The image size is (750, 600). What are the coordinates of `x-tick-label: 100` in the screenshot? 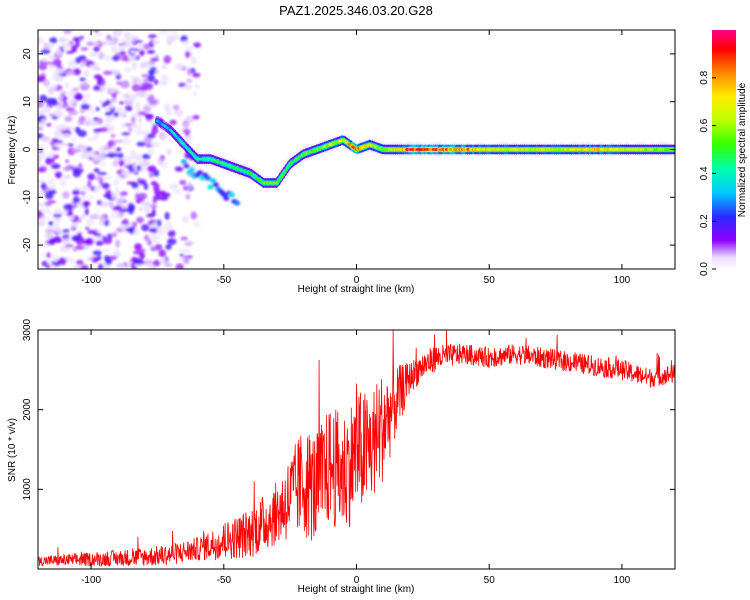 It's located at (622, 280).